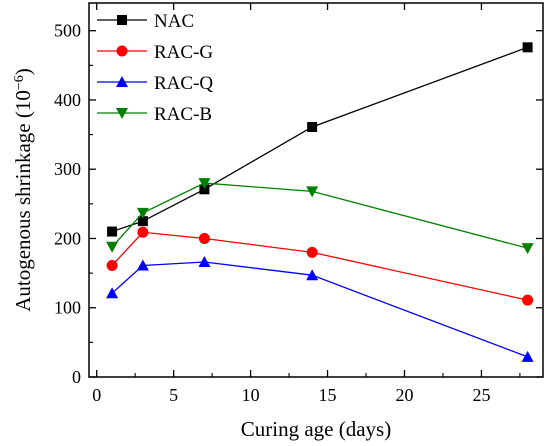 The image size is (550, 446). I want to click on y-tick-label: 500, so click(67, 31).